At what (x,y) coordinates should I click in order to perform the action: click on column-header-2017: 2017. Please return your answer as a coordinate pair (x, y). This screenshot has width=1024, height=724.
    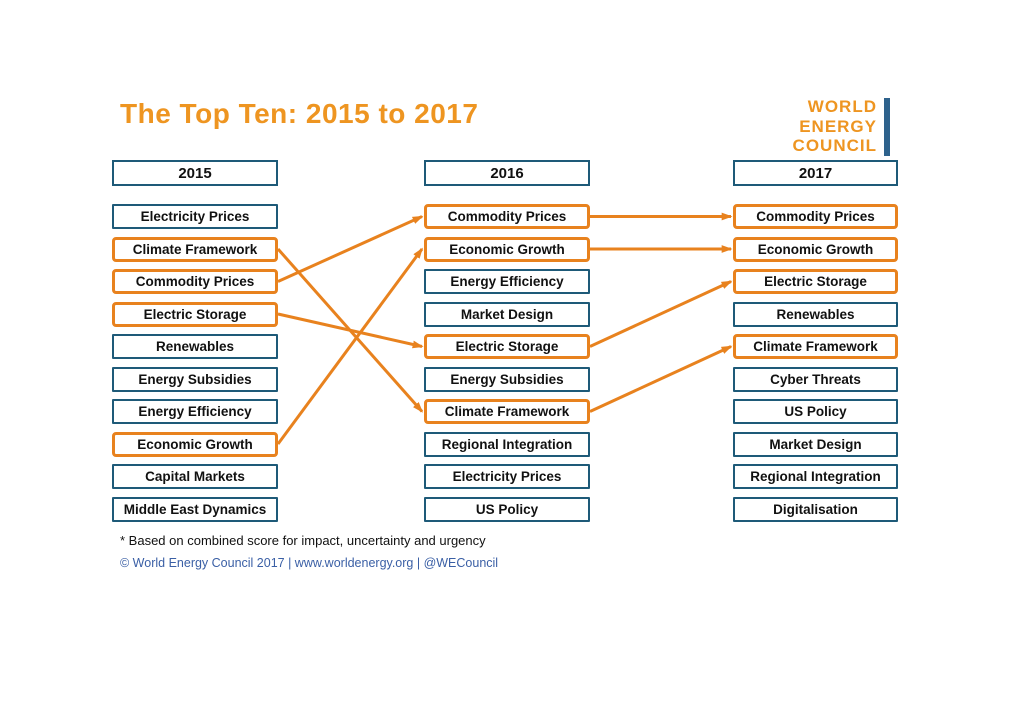
    Looking at the image, I should click on (815, 173).